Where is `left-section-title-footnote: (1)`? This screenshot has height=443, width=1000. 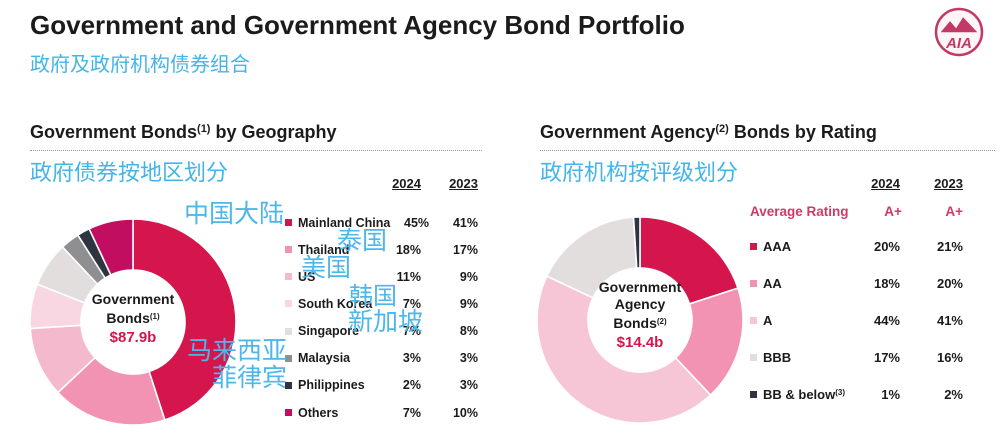 left-section-title-footnote: (1) is located at coordinates (204, 129).